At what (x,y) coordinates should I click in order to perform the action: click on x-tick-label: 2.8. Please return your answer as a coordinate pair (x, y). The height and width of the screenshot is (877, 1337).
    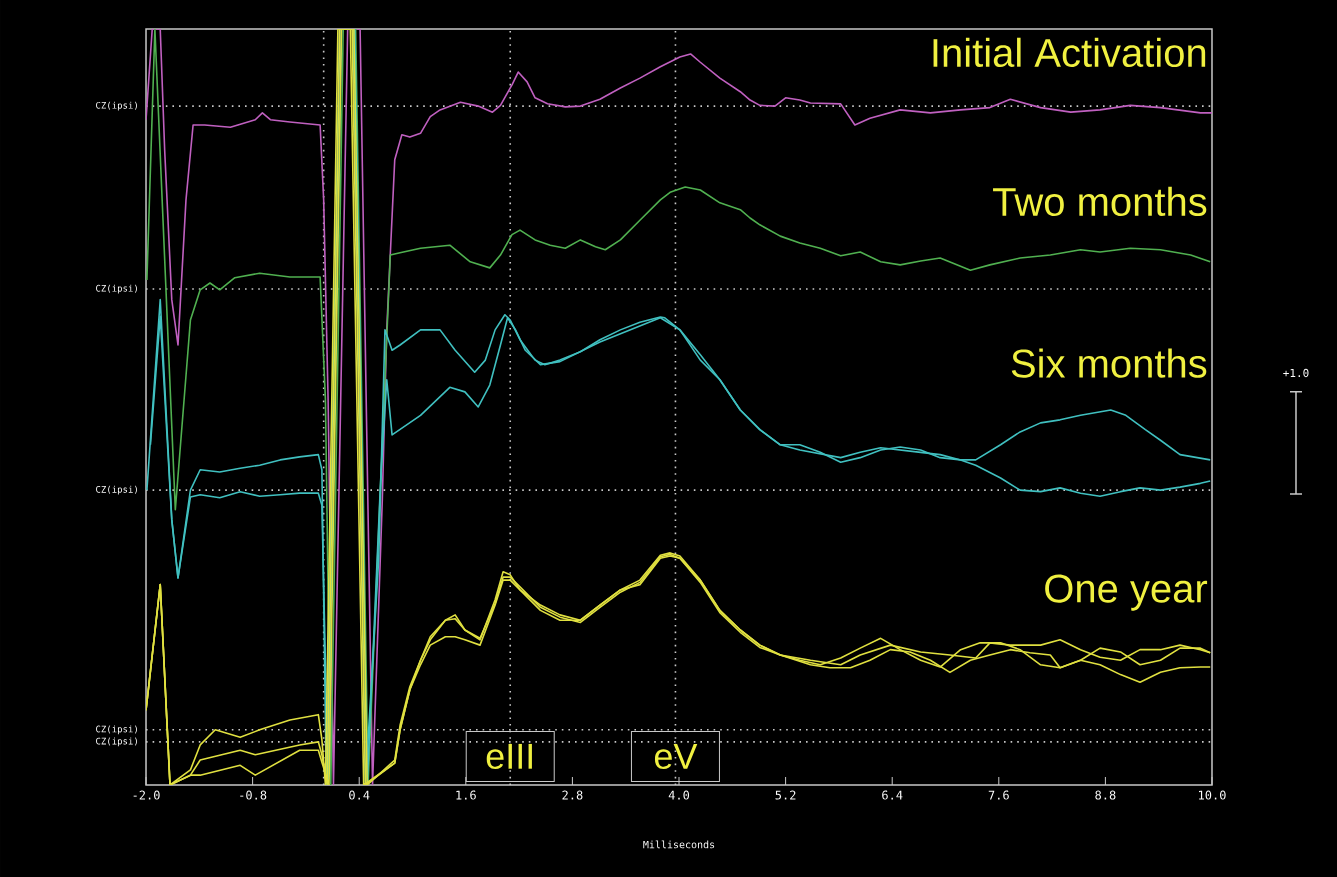
    Looking at the image, I should click on (572, 795).